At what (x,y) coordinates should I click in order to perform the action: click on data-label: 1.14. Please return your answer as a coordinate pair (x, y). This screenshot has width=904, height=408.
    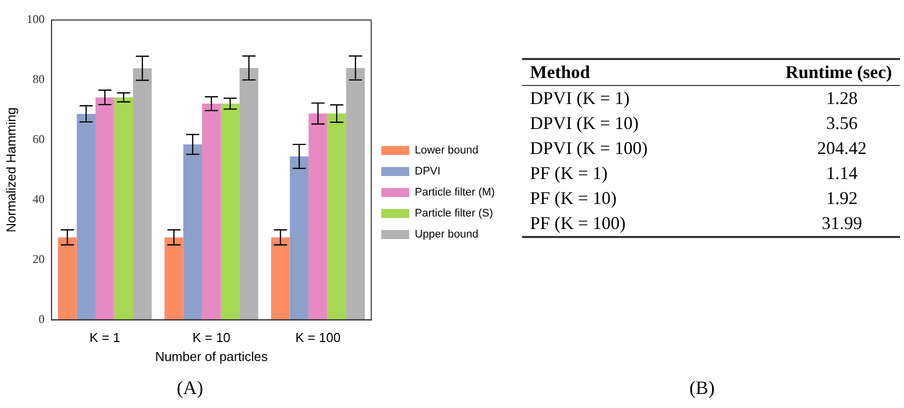
    Looking at the image, I should click on (842, 173).